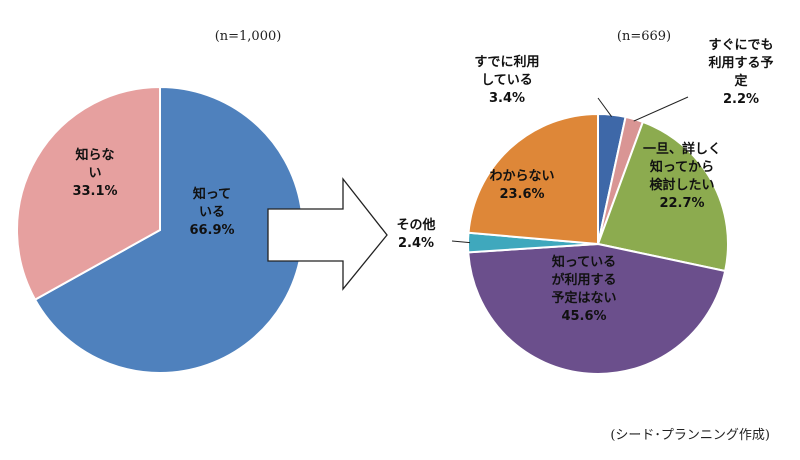 This screenshot has height=460, width=800. I want to click on pie2-slice-1-label: すでに利用している 3.4%, so click(506, 80).